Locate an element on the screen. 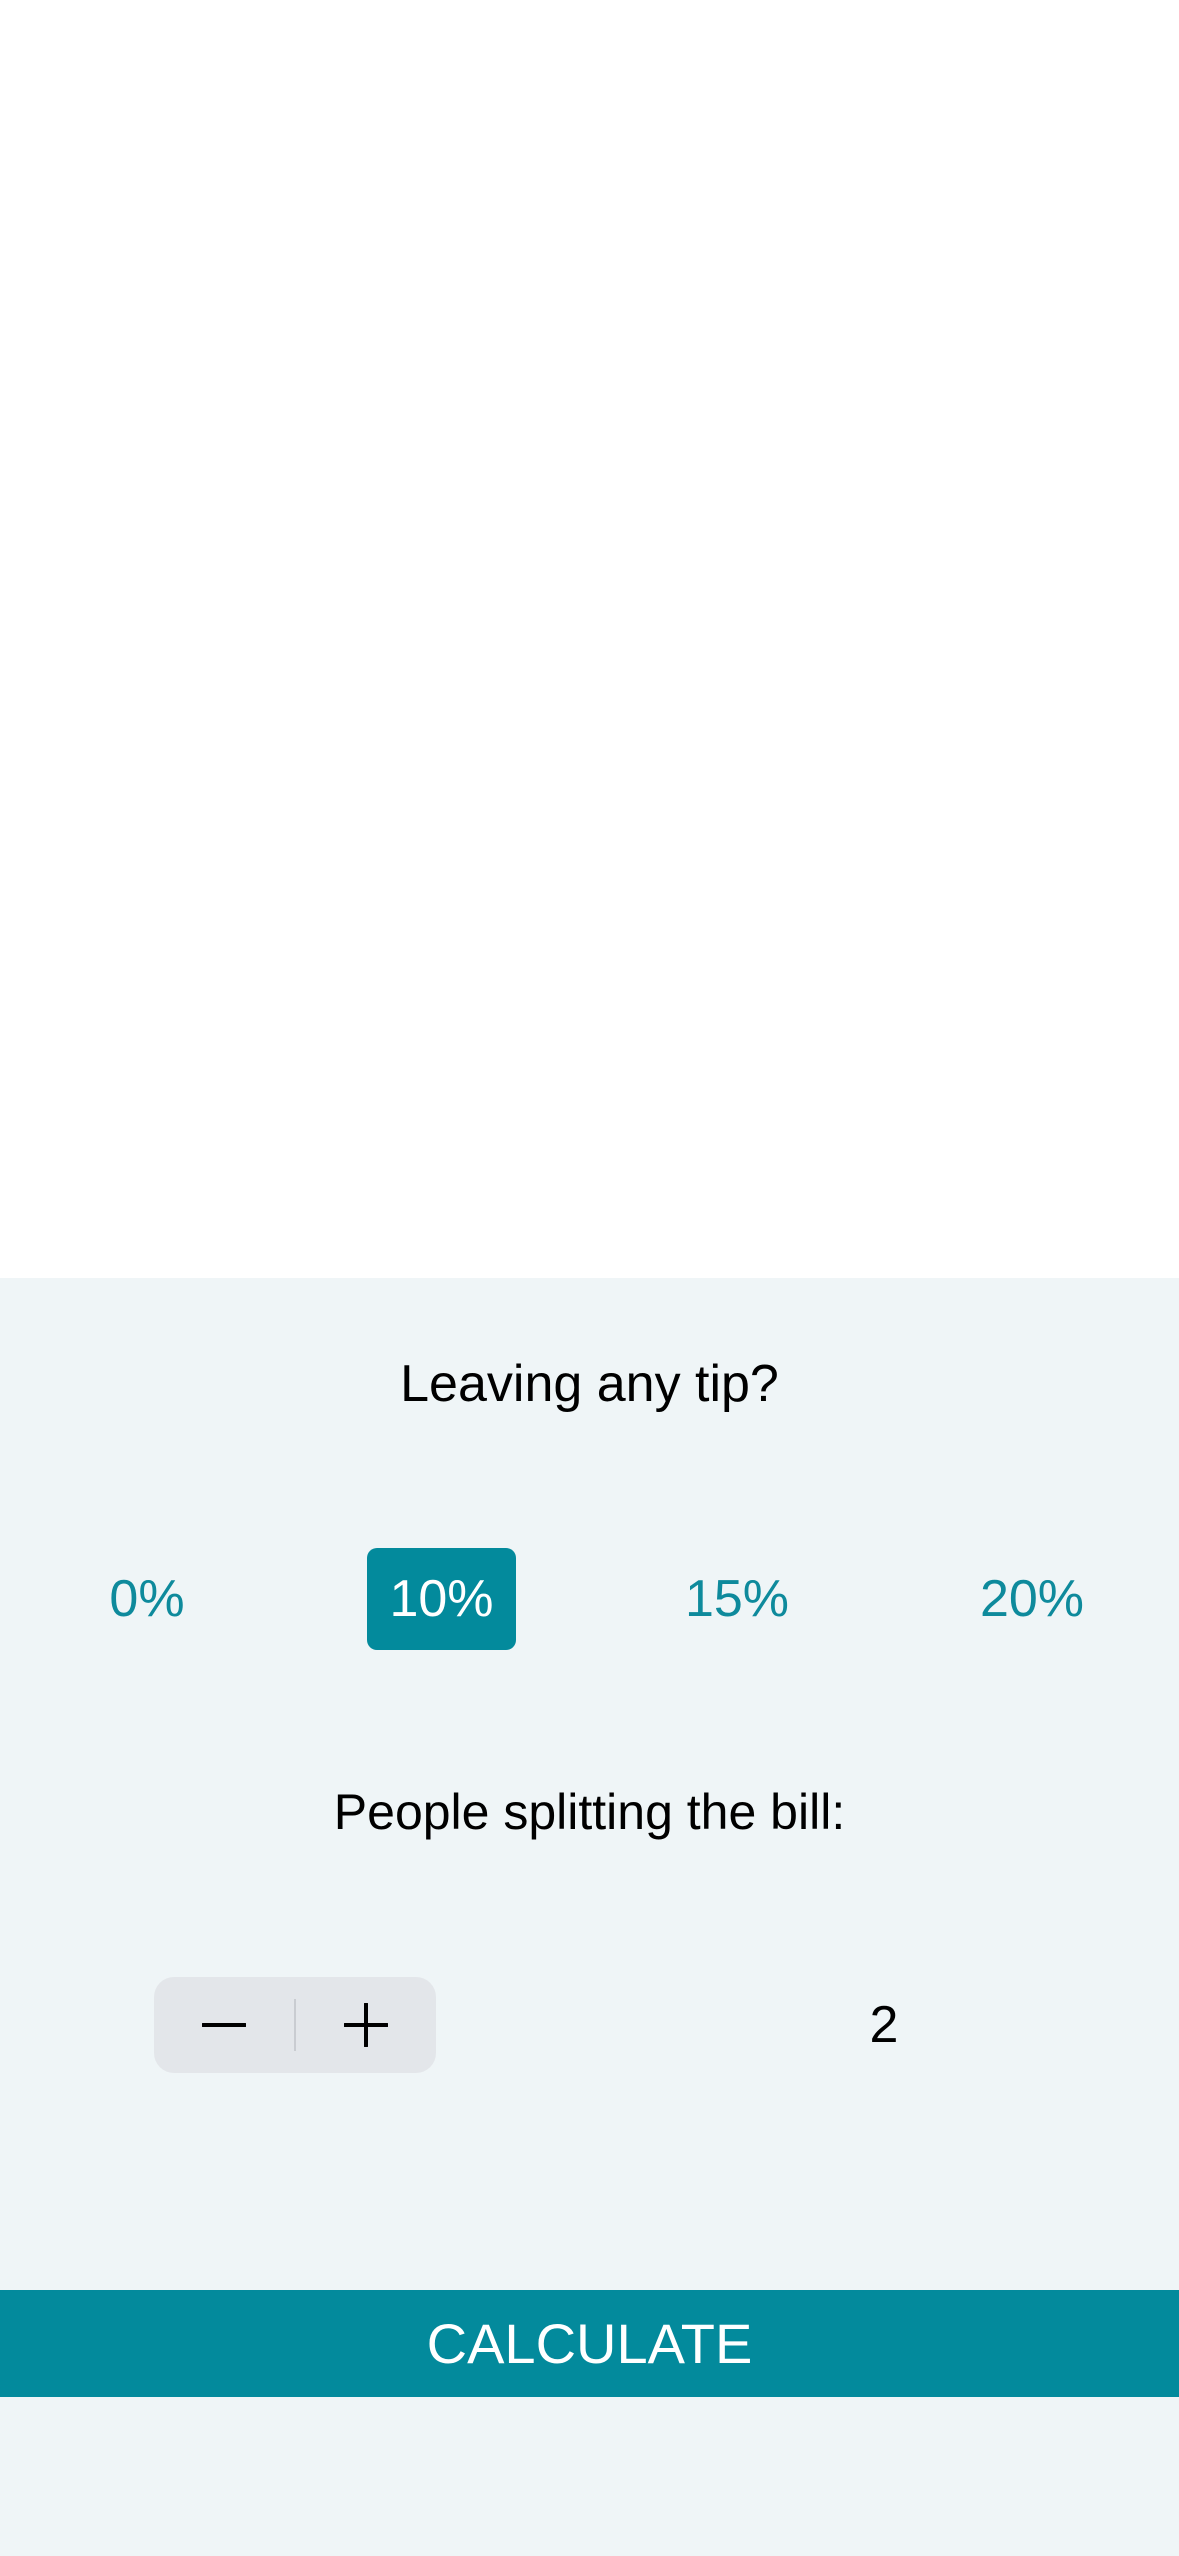  calculate-button: CALCULATE is located at coordinates (589, 2343).